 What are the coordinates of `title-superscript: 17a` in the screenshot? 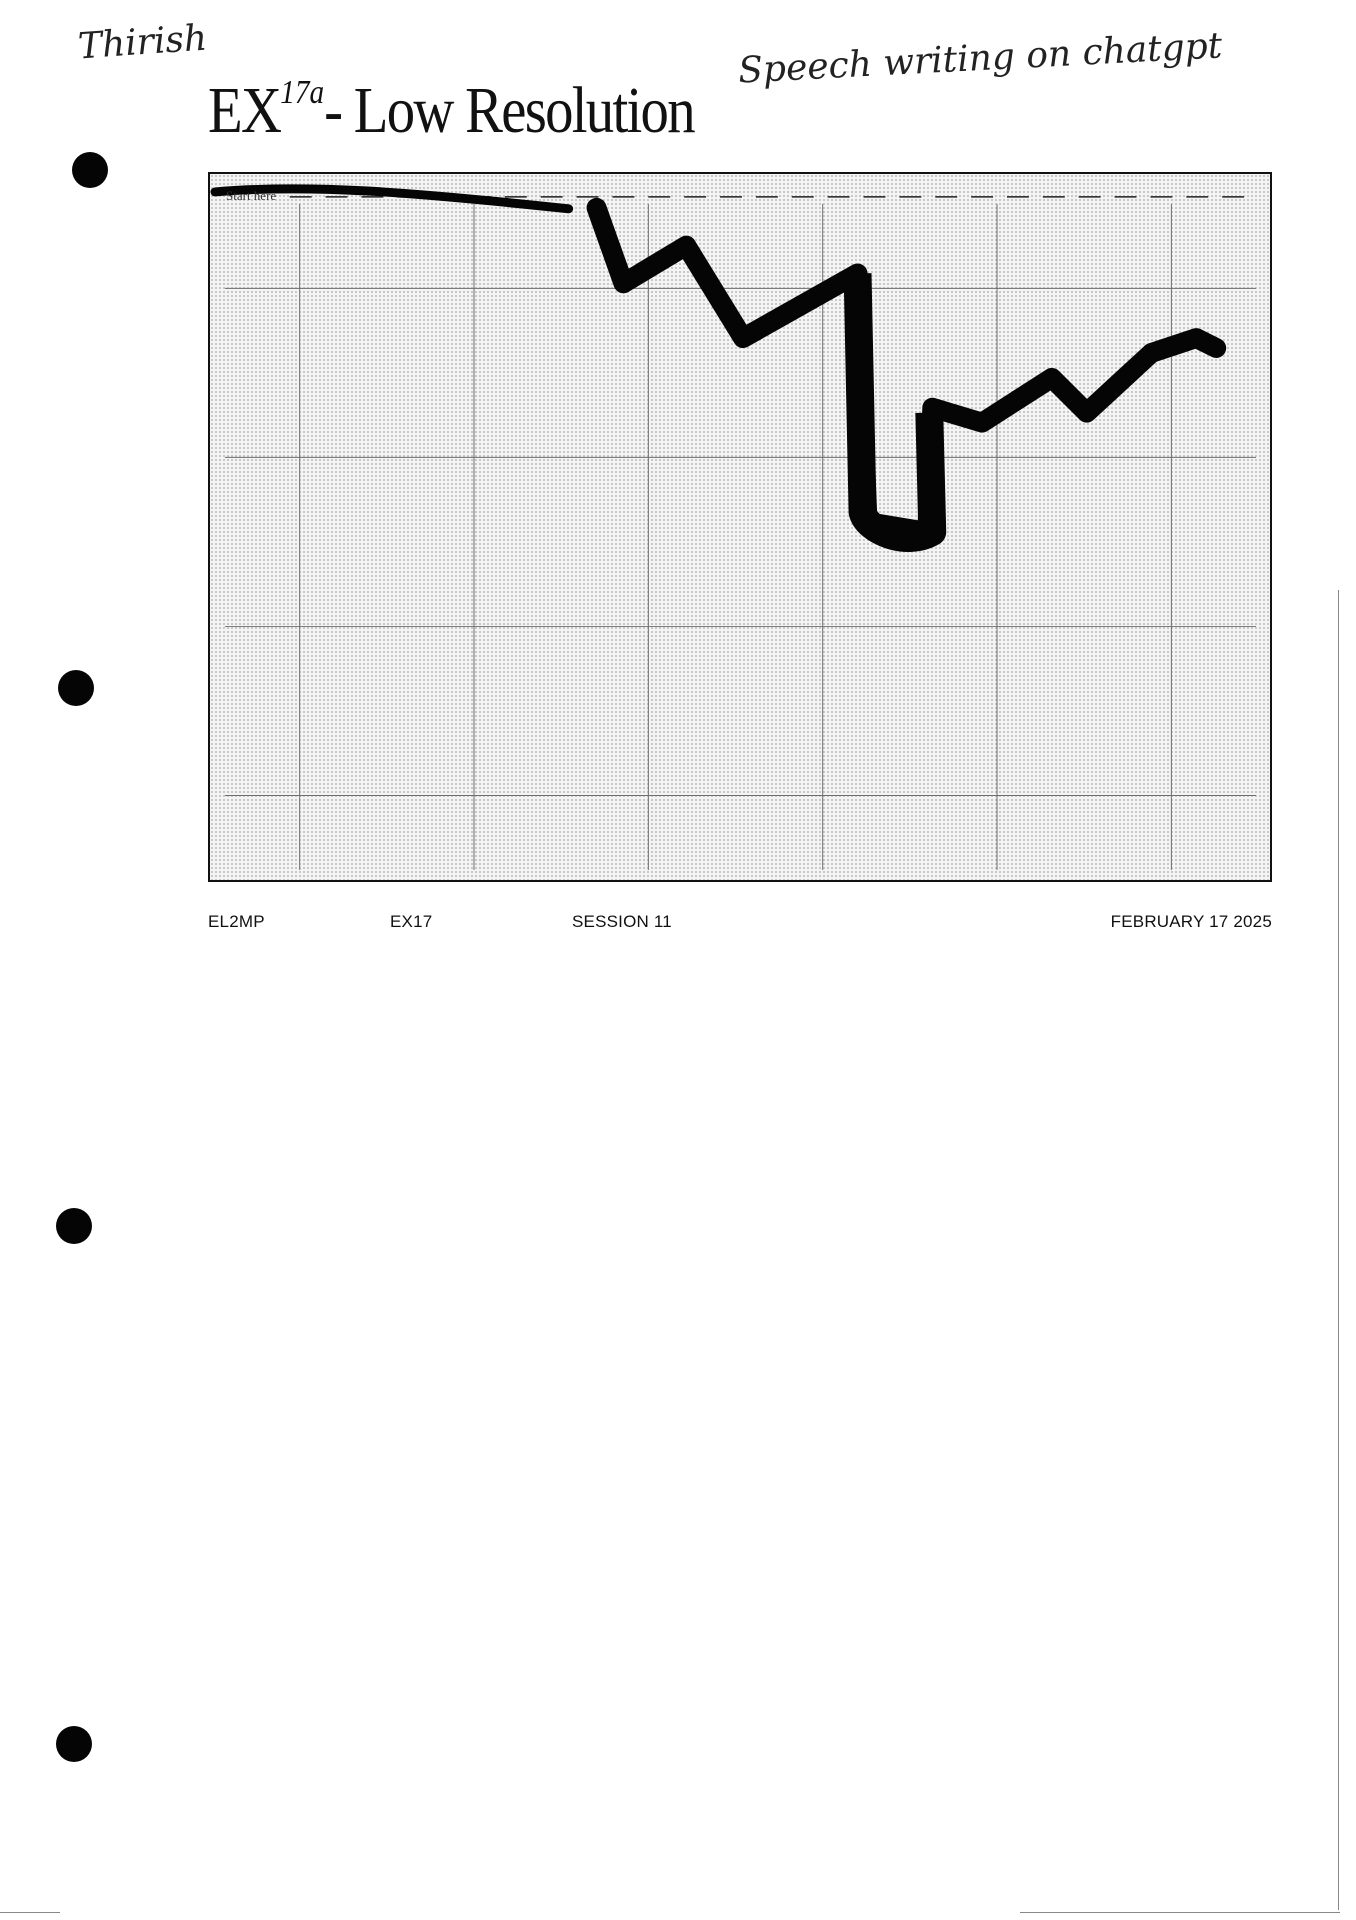 It's located at (302, 92).